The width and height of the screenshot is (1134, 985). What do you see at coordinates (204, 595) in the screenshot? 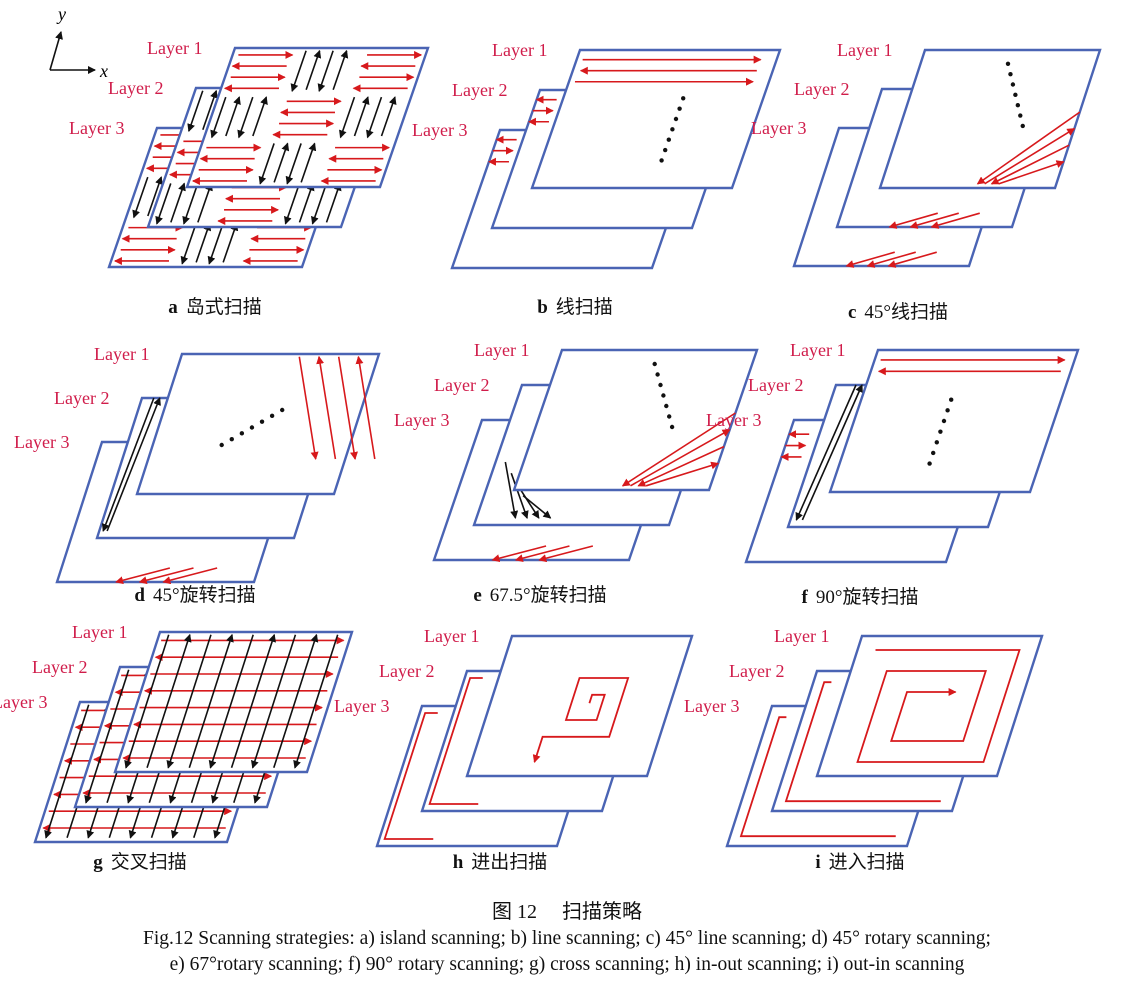
I see `panel-title: 45°旋转扫描` at bounding box center [204, 595].